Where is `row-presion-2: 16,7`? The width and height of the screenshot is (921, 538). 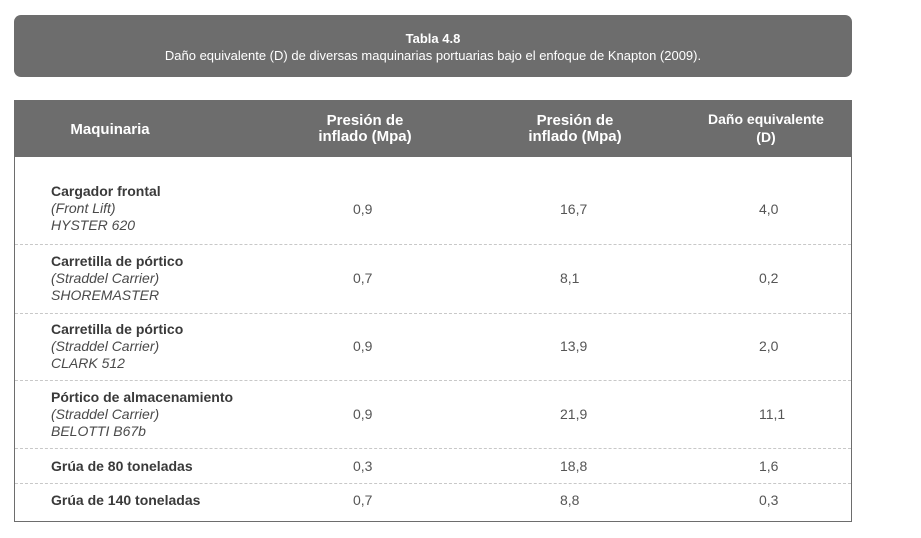
row-presion-2: 16,7 is located at coordinates (574, 209).